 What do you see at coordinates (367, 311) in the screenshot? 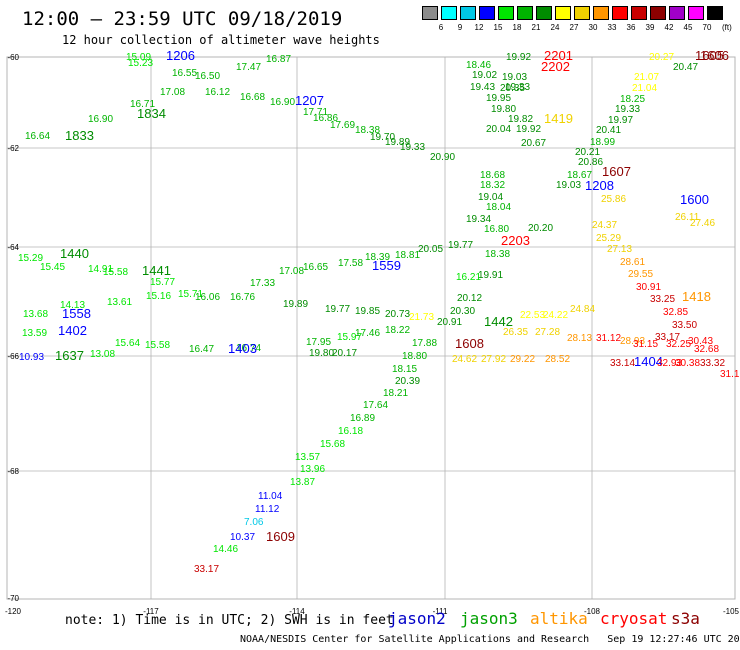
I see `wave-height-value: 19.85` at bounding box center [367, 311].